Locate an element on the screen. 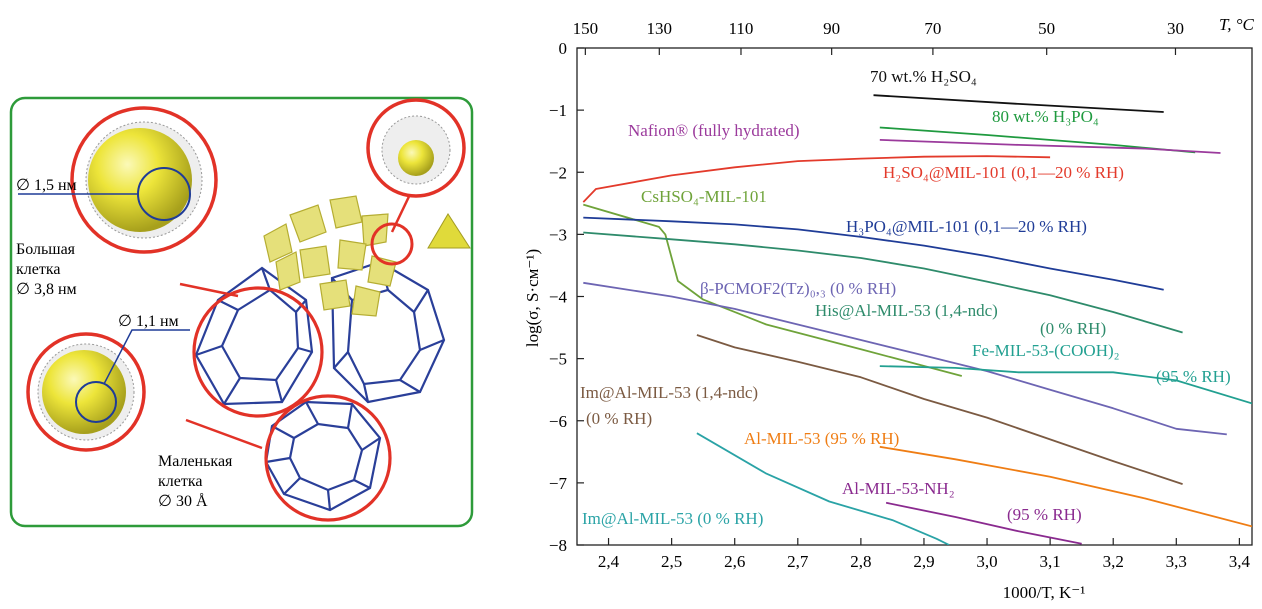 The height and width of the screenshot is (609, 1262). x-tick-label: 3,0 is located at coordinates (986, 561).